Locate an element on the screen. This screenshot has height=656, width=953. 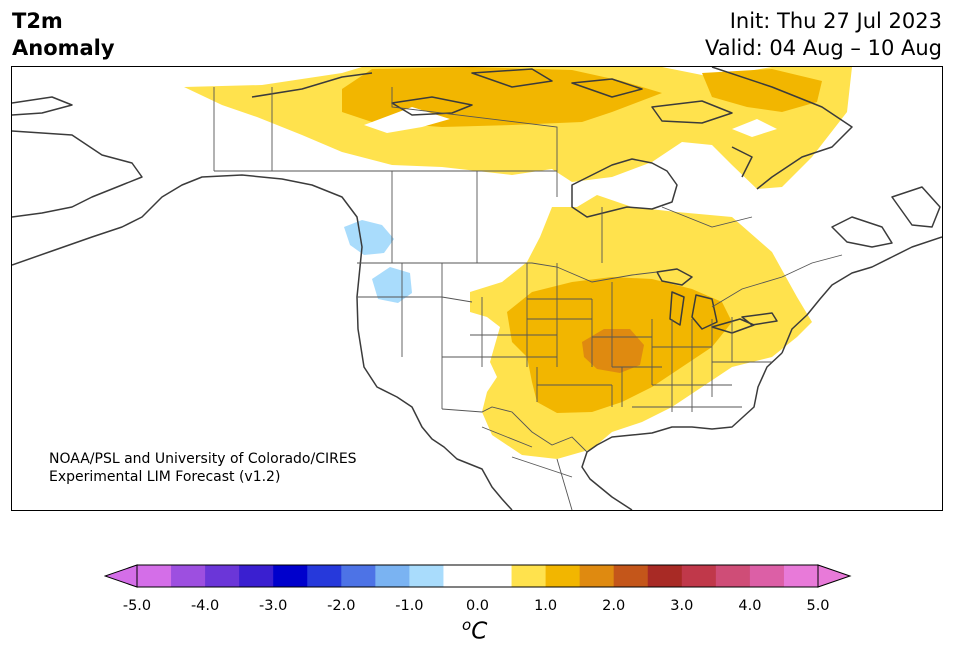
colorbar-tick-label: 4.0 is located at coordinates (750, 606).